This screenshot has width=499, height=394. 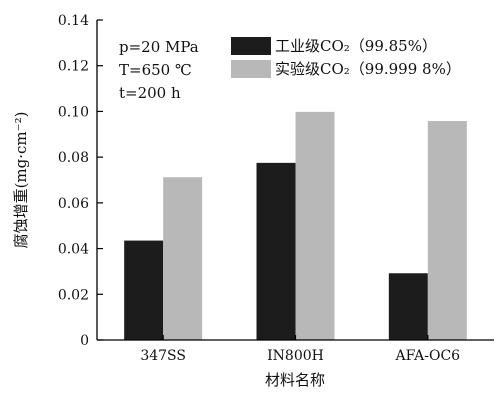 What do you see at coordinates (73, 295) in the screenshot?
I see `y-tick-label: 0.02` at bounding box center [73, 295].